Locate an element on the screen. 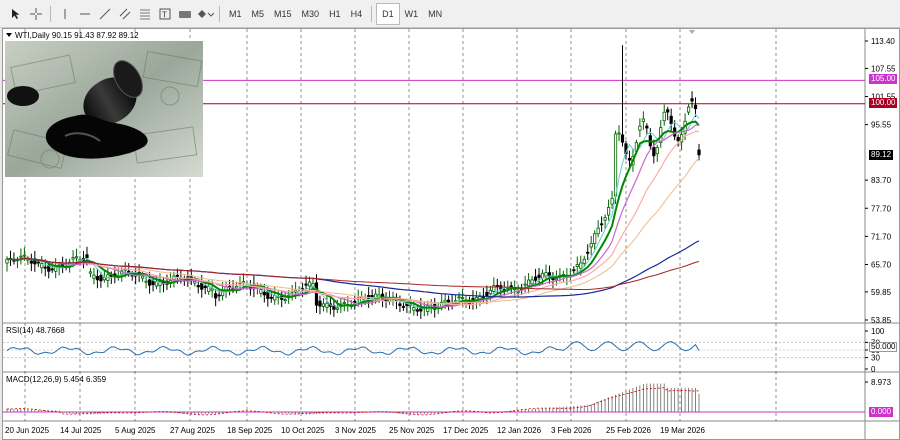  timeframe-m5: M5 is located at coordinates (258, 13).